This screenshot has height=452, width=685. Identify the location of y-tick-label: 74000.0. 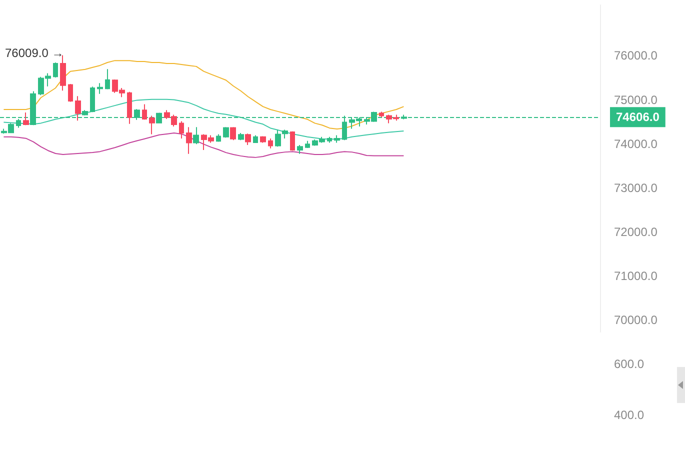
(636, 143).